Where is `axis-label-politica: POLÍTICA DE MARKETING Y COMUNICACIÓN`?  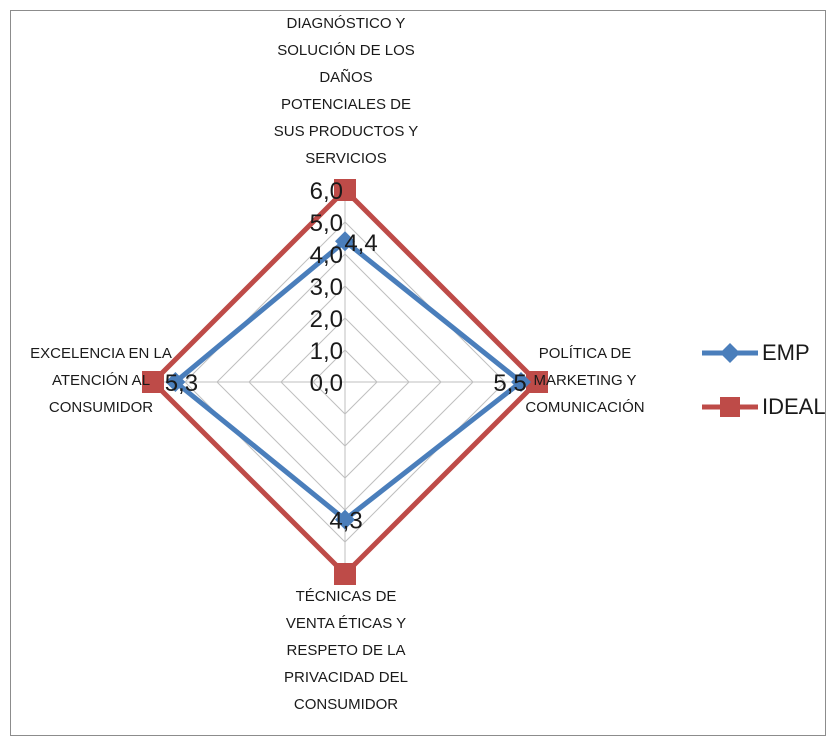 axis-label-politica: POLÍTICA DE MARKETING Y COMUNICACIÓN is located at coordinates (585, 380).